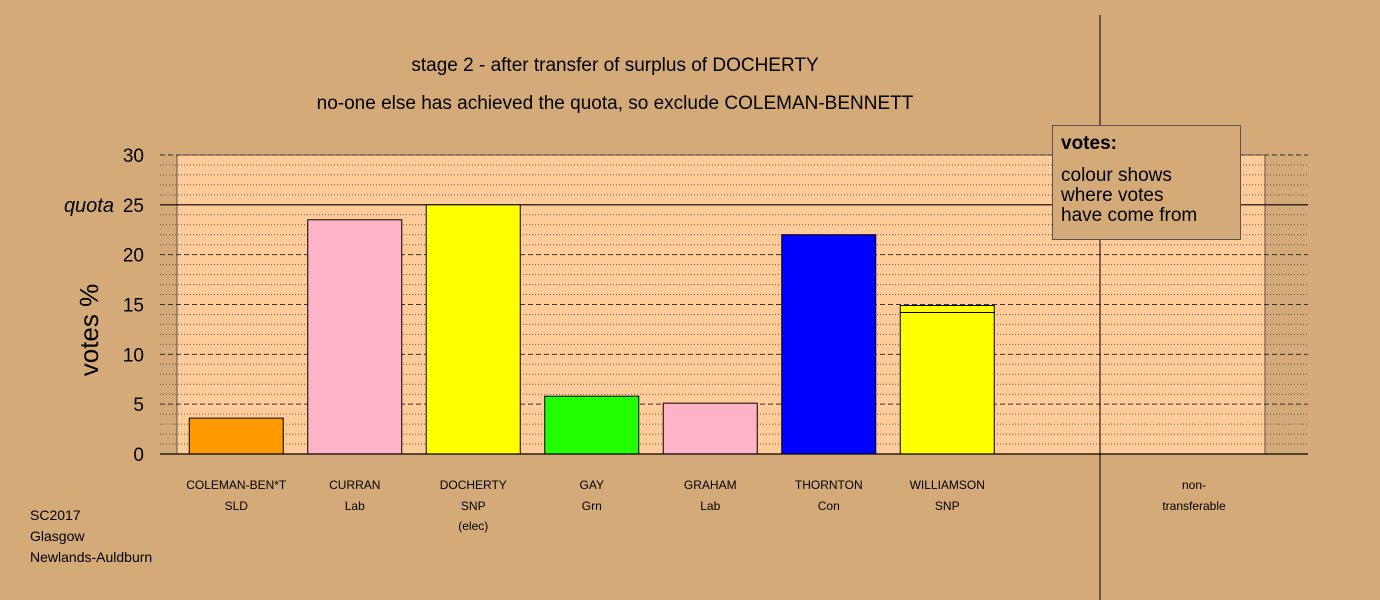 The width and height of the screenshot is (1380, 600). I want to click on y-axis-label: votes %, so click(89, 330).